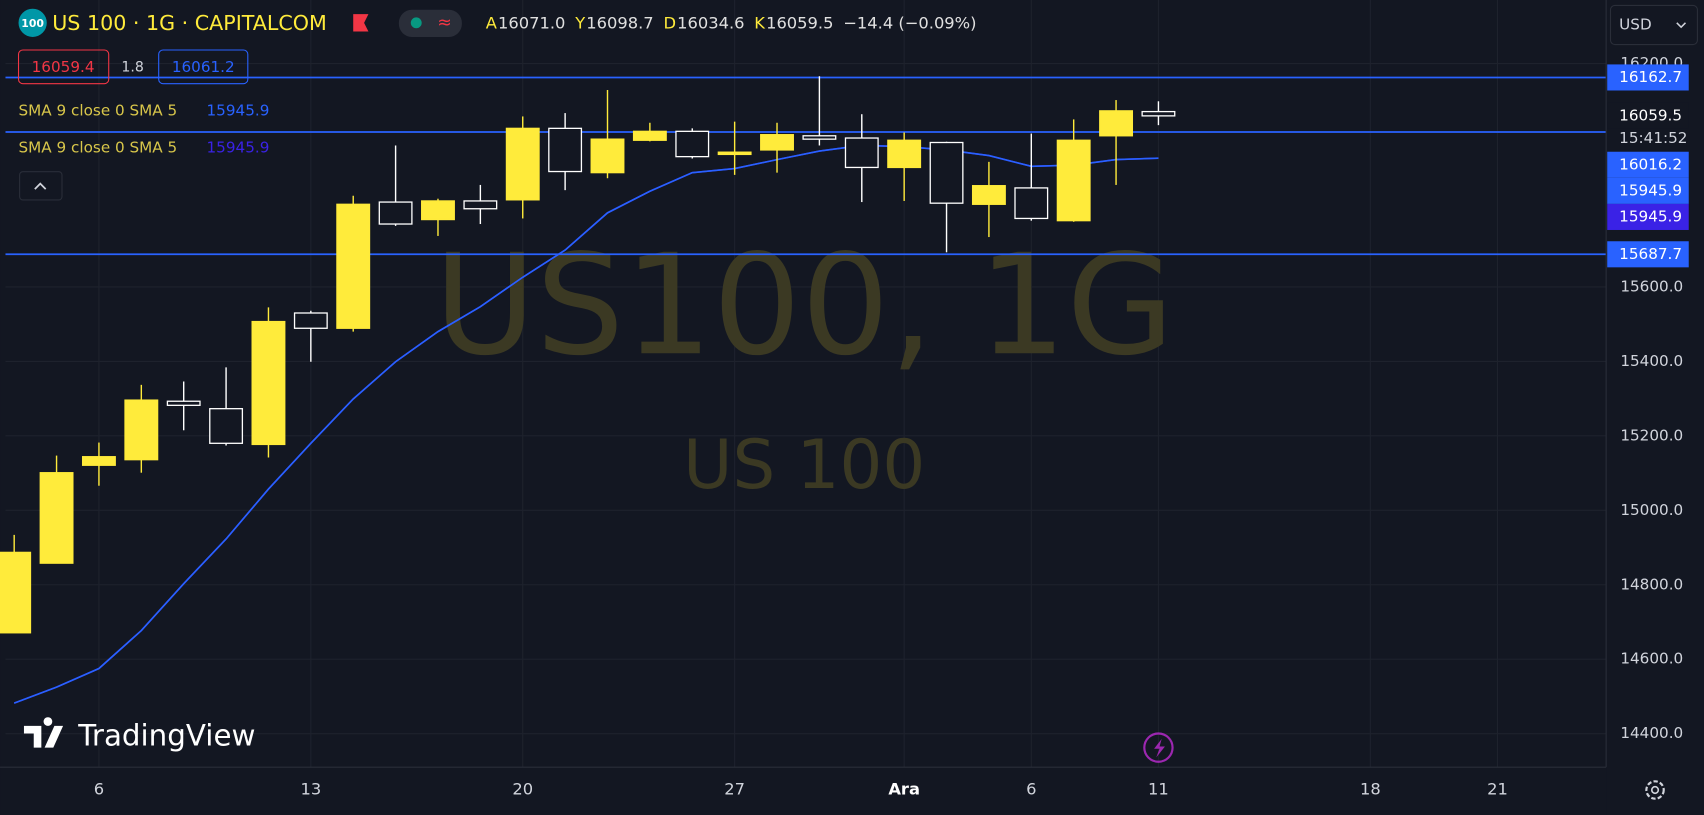  Describe the element at coordinates (909, 22) in the screenshot. I see `change: −14.4 (−0.09%)` at that location.